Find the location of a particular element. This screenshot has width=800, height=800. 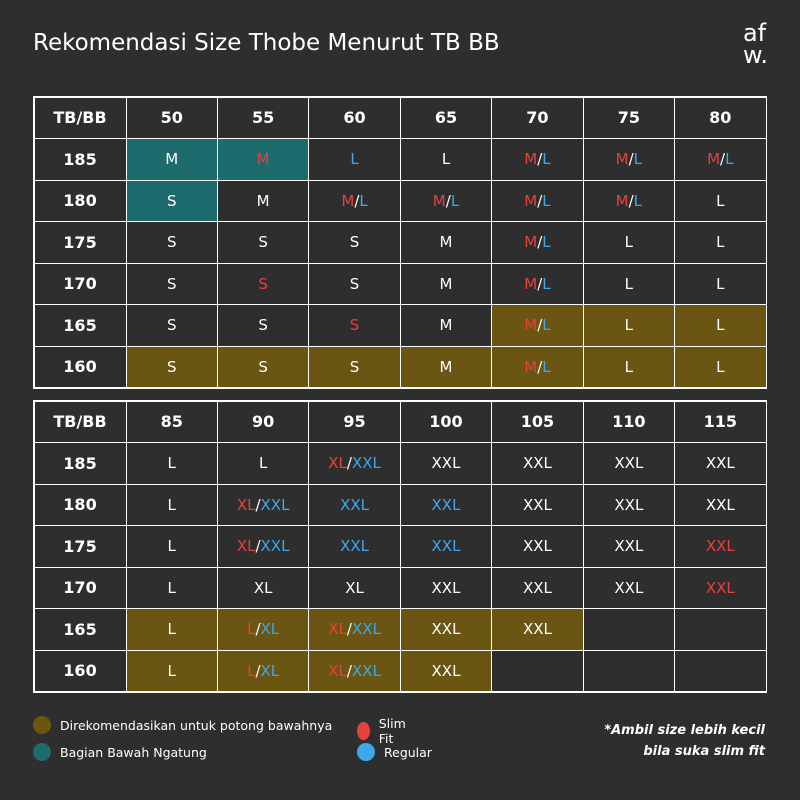

size-cell: M is located at coordinates (446, 242).